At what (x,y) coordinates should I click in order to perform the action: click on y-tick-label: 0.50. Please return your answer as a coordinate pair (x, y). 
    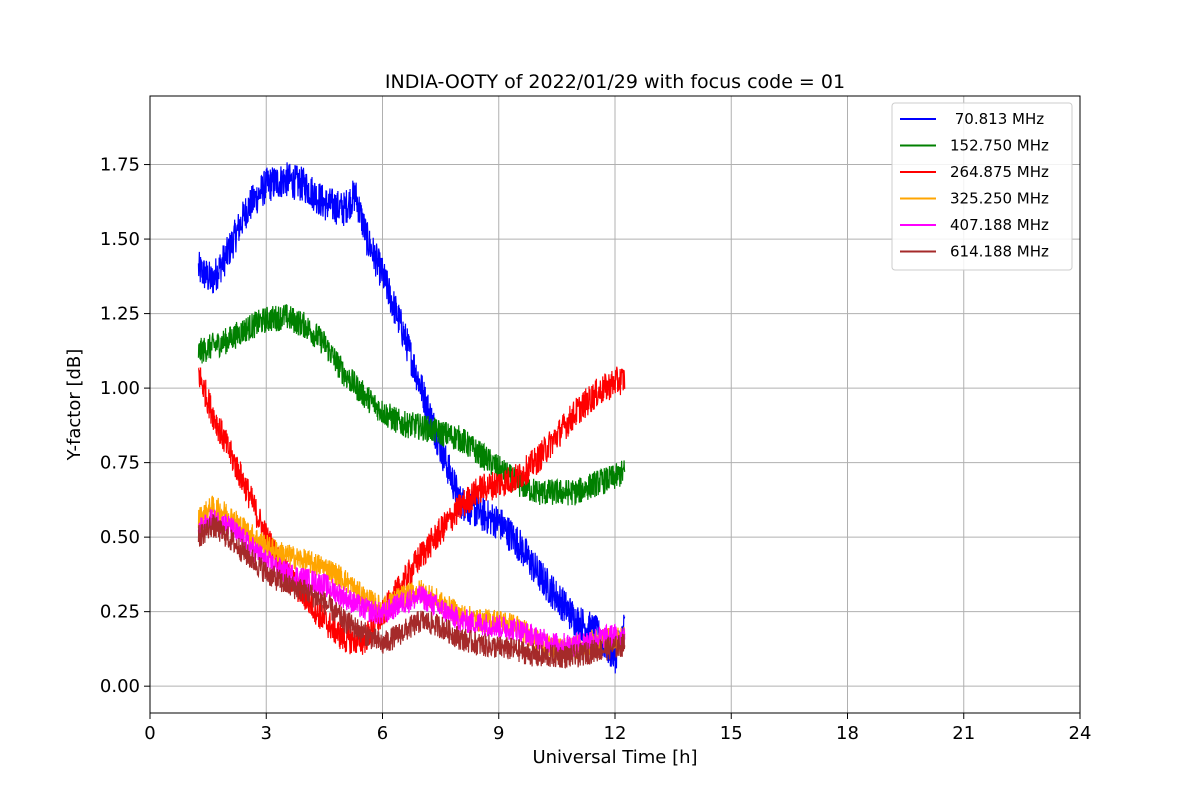
    Looking at the image, I should click on (120, 537).